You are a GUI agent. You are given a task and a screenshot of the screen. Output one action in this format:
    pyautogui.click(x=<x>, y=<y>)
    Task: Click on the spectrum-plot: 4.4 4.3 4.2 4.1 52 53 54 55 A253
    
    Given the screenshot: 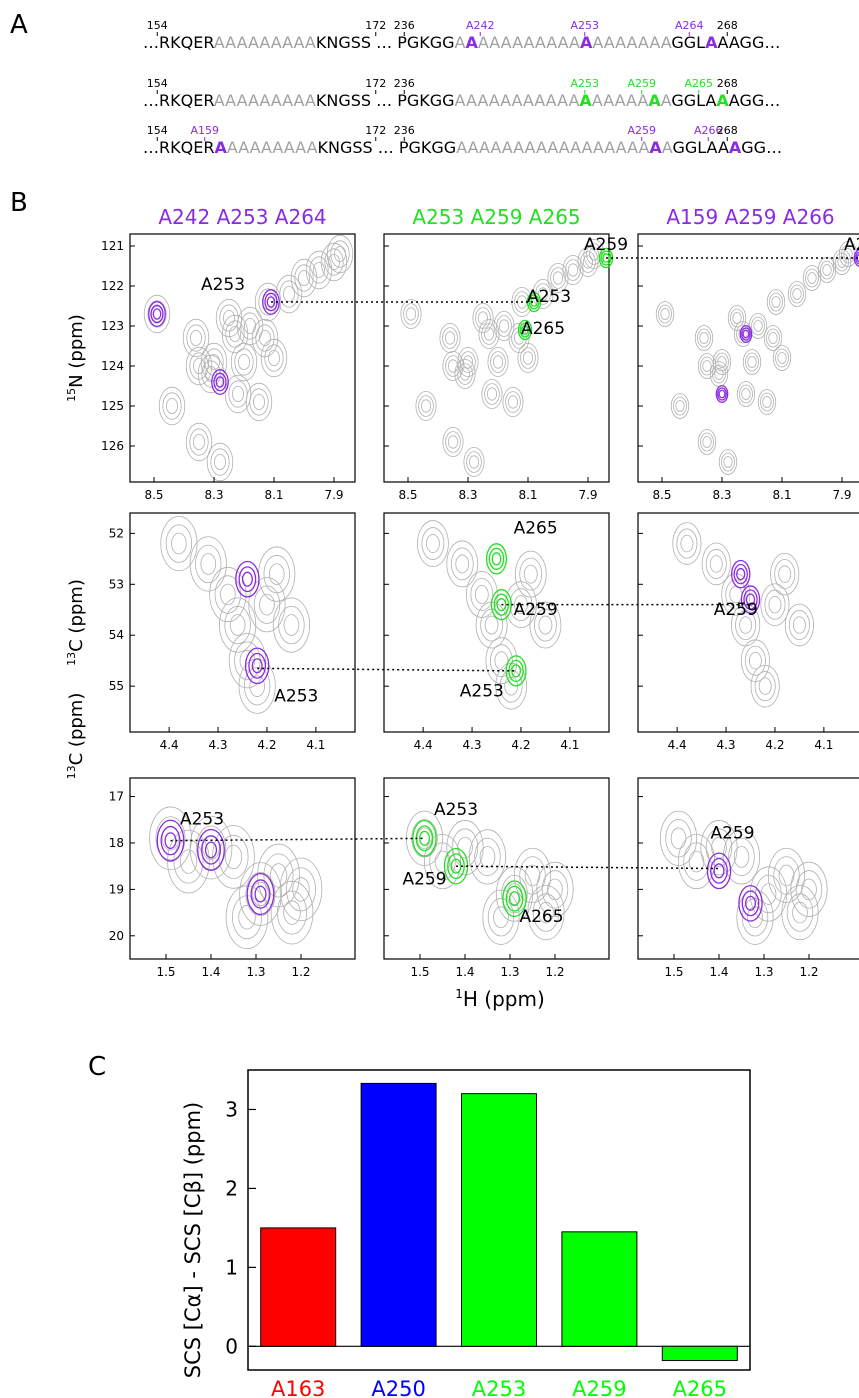 What is the action you would take?
    pyautogui.click(x=232, y=632)
    